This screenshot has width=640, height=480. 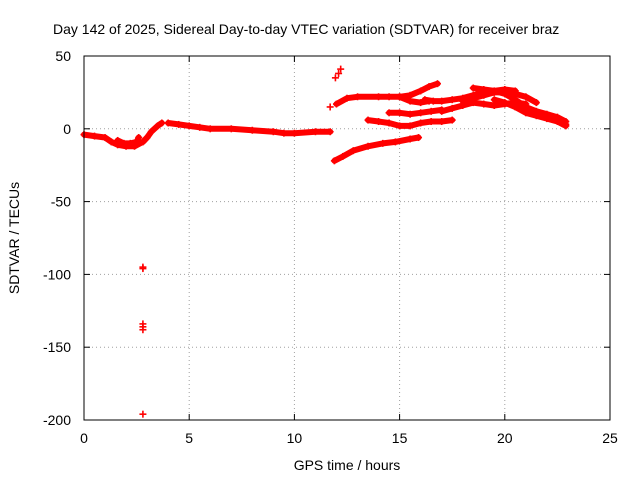 What do you see at coordinates (57, 420) in the screenshot?
I see `y-tick-label: -200` at bounding box center [57, 420].